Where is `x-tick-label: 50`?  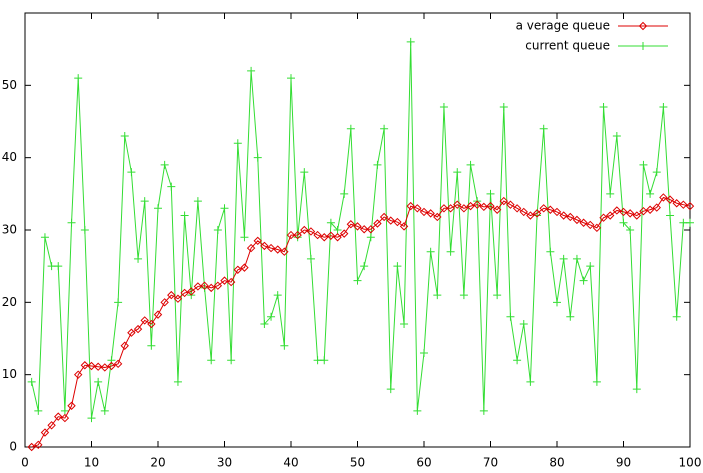
x-tick-label: 50 is located at coordinates (357, 463).